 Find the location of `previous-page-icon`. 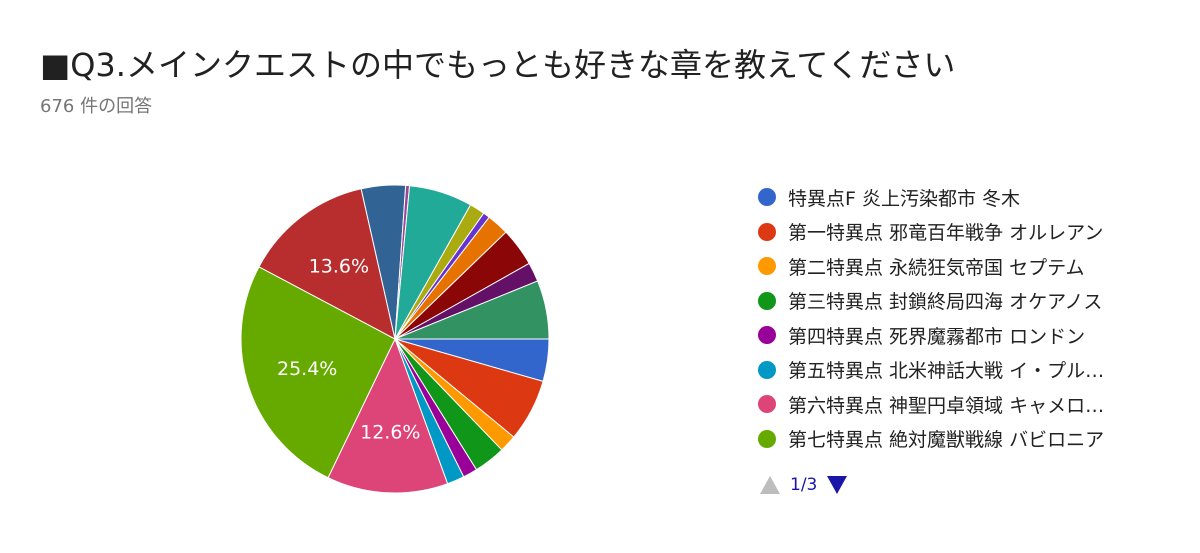

previous-page-icon is located at coordinates (770, 485).